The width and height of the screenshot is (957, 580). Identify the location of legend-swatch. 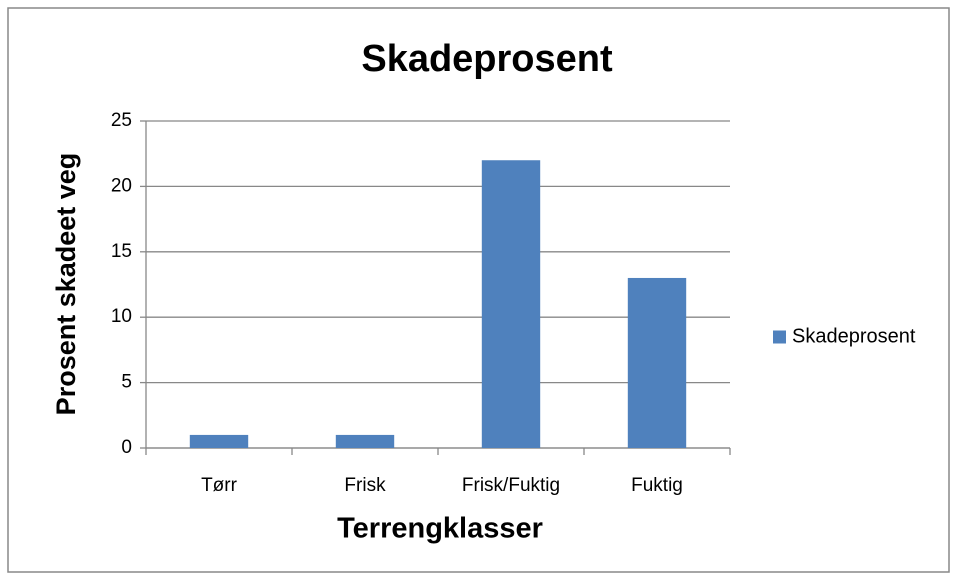
(779, 337).